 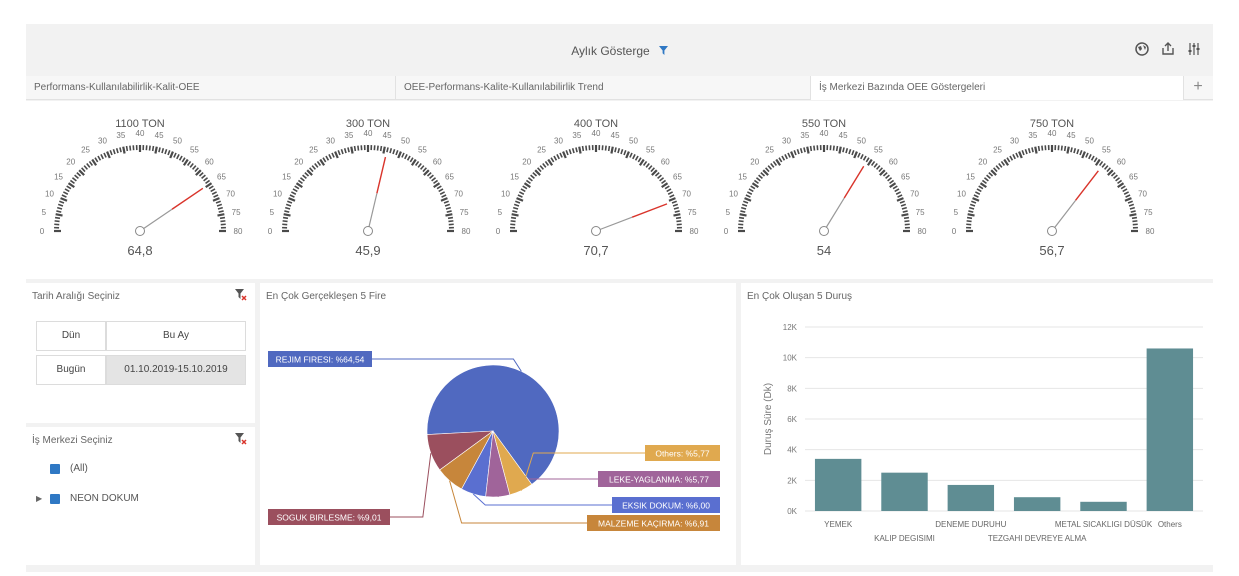 What do you see at coordinates (662, 52) in the screenshot?
I see `filter-icon` at bounding box center [662, 52].